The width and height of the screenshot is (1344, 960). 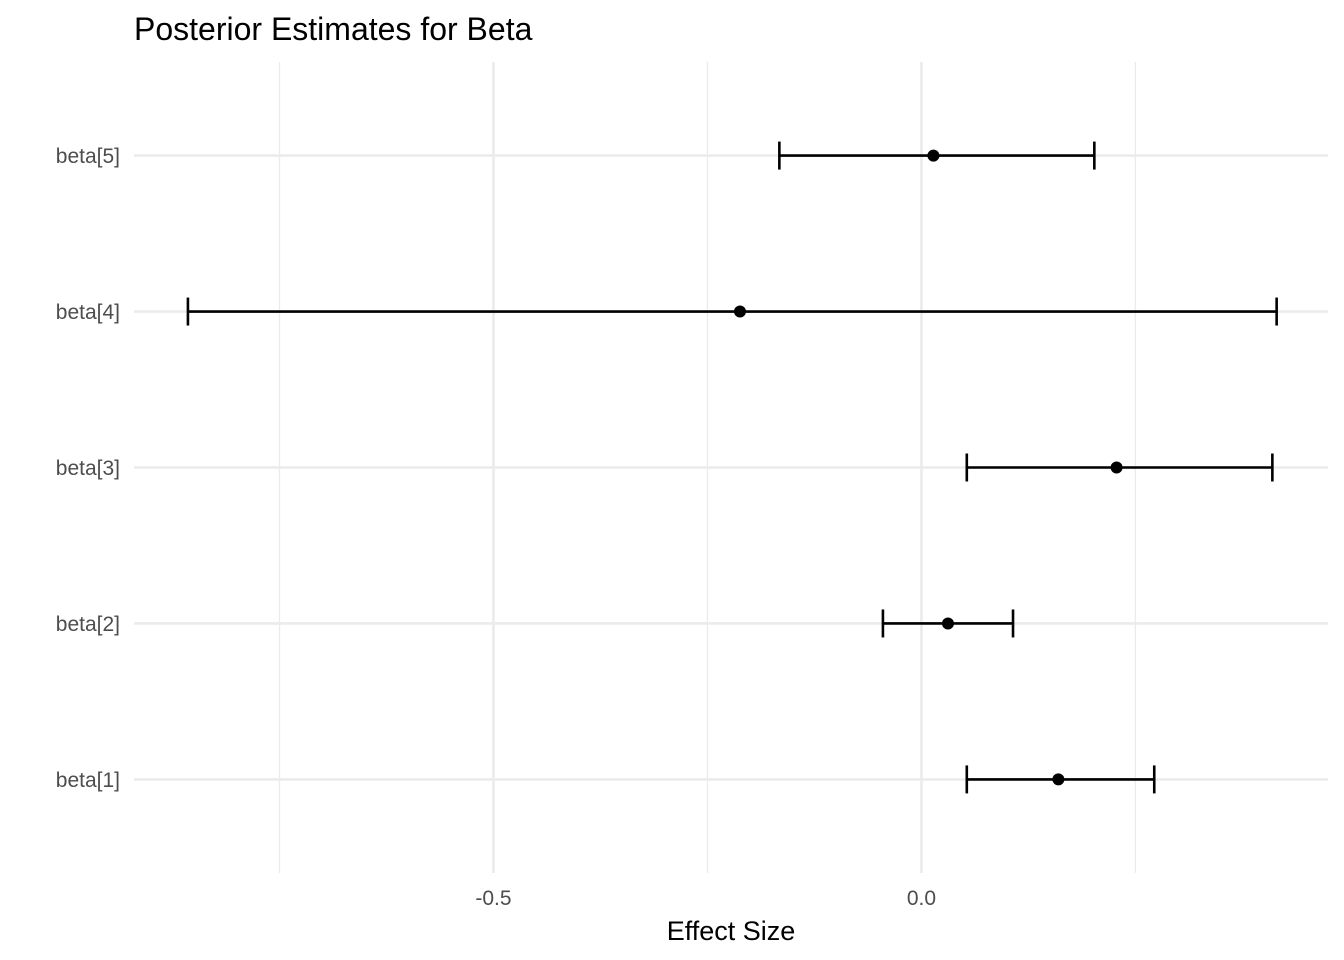 I want to click on y-tick-label: beta[3], so click(x=88, y=468).